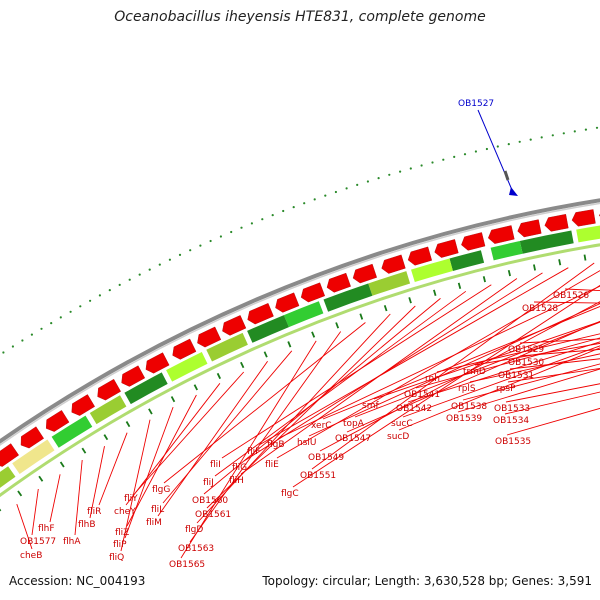 The image size is (600, 600). What do you see at coordinates (196, 549) in the screenshot?
I see `gene-label: OB1563` at bounding box center [196, 549].